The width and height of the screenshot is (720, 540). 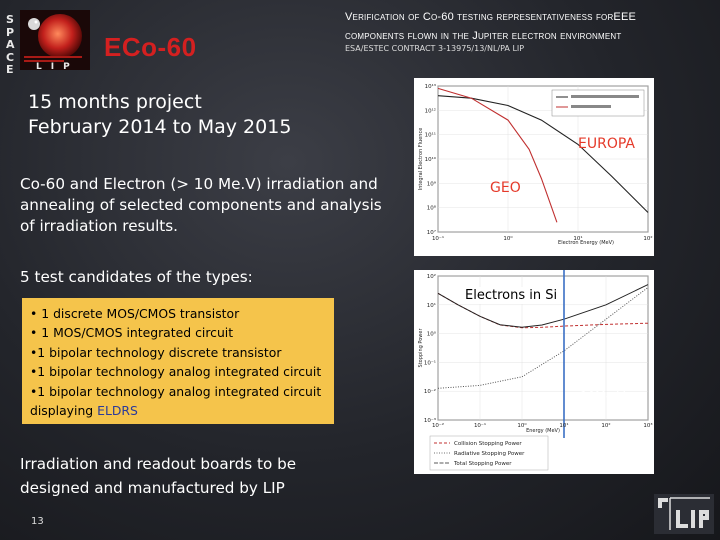 I want to click on logo-letter: S, so click(x=10, y=19).